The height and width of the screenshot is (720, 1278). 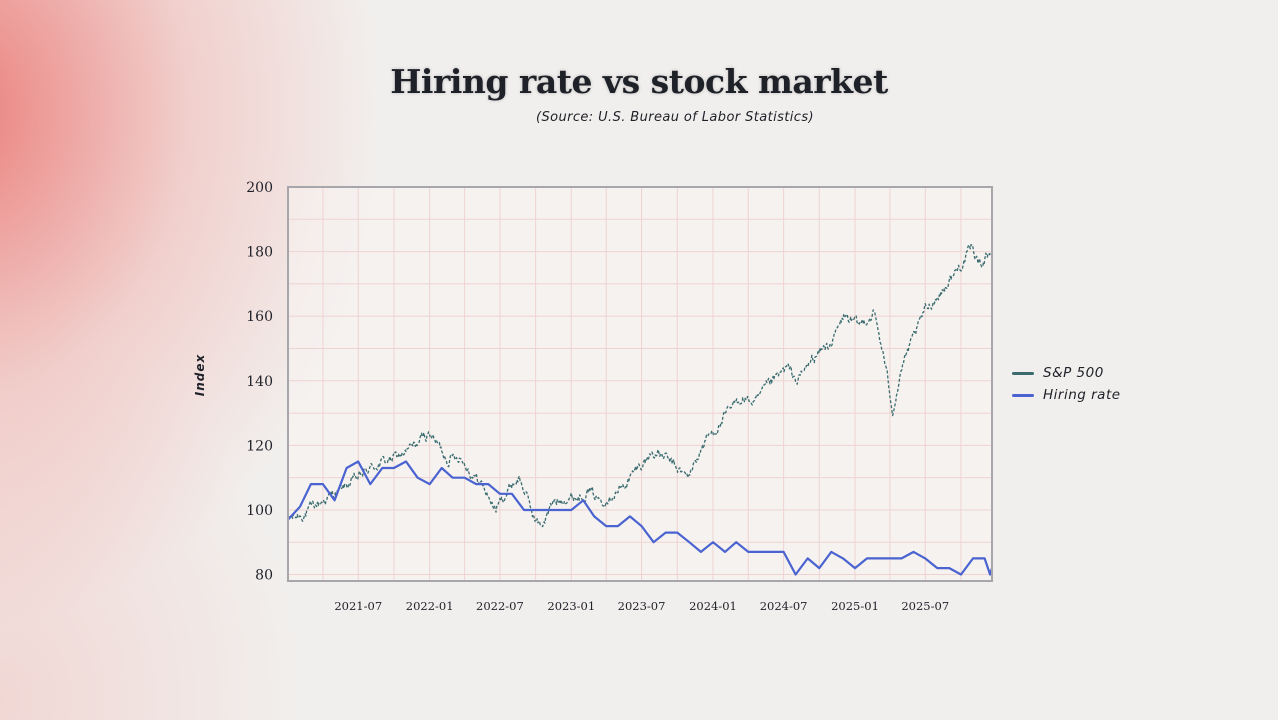 I want to click on y-tick-label: 80, so click(x=264, y=576).